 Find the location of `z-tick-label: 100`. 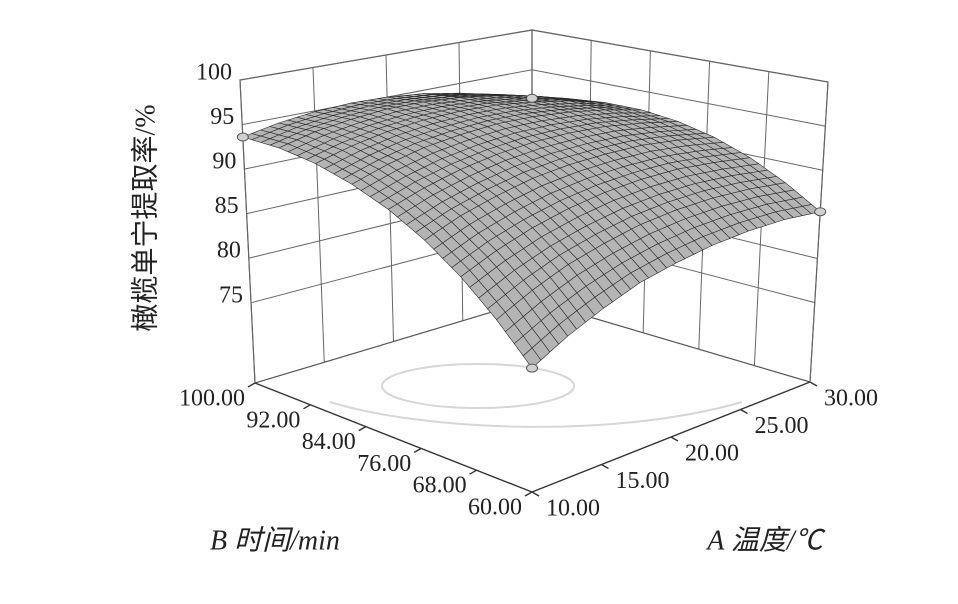

z-tick-label: 100 is located at coordinates (214, 73).